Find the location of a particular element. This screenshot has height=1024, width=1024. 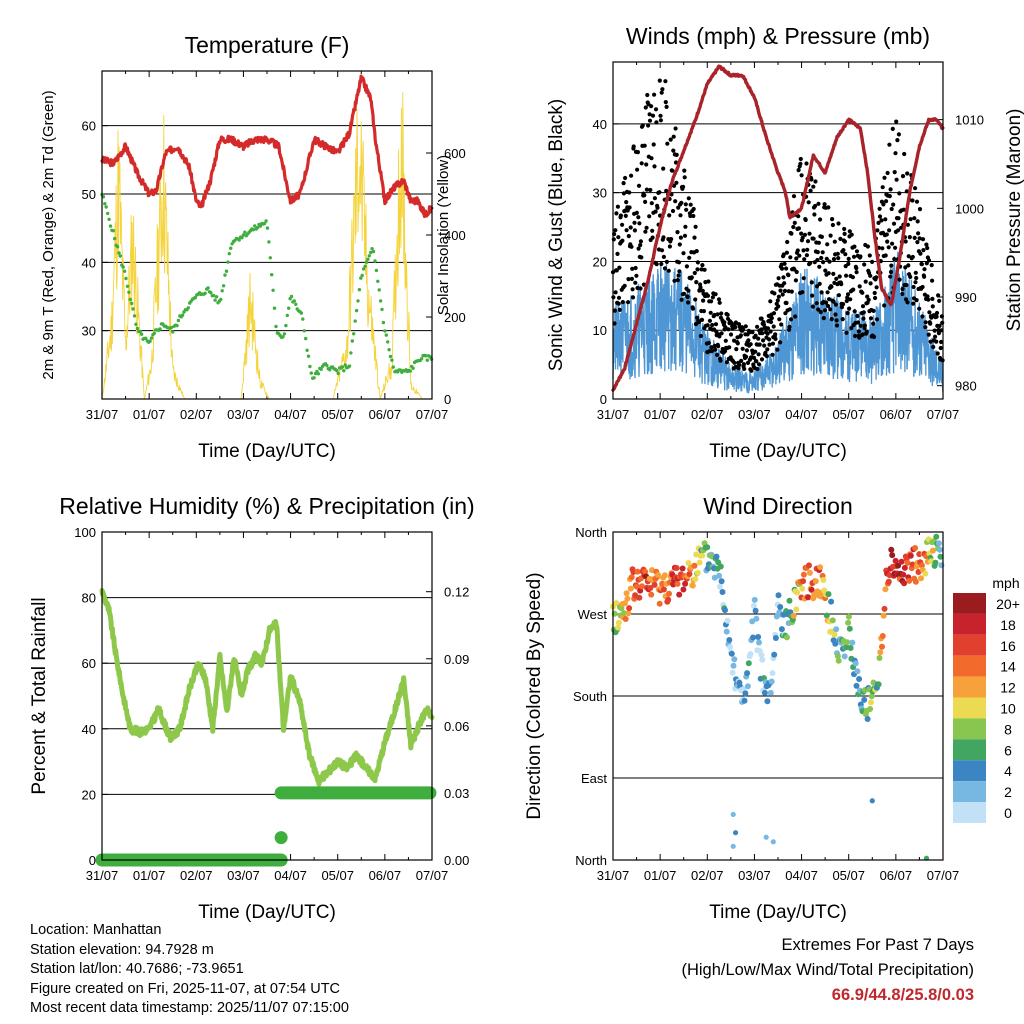

x-axis-label: Time (Day/UTC) is located at coordinates (267, 451).